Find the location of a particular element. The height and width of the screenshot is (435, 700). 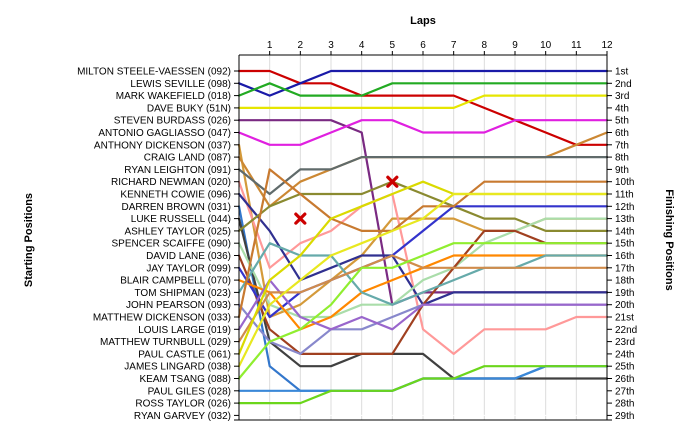

finishing-label-6: 6th is located at coordinates (622, 133).